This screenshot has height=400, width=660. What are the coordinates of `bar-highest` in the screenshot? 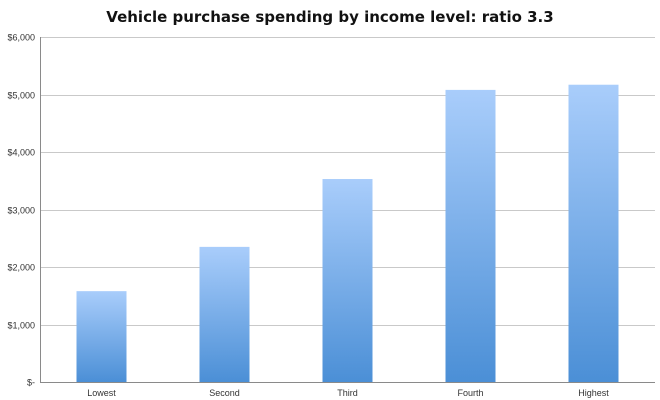 It's located at (593, 233).